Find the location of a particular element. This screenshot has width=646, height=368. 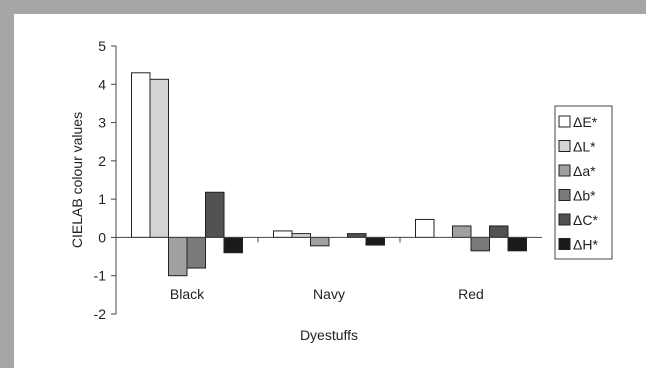

y-axis-title: CIELAB colour values is located at coordinates (77, 180).